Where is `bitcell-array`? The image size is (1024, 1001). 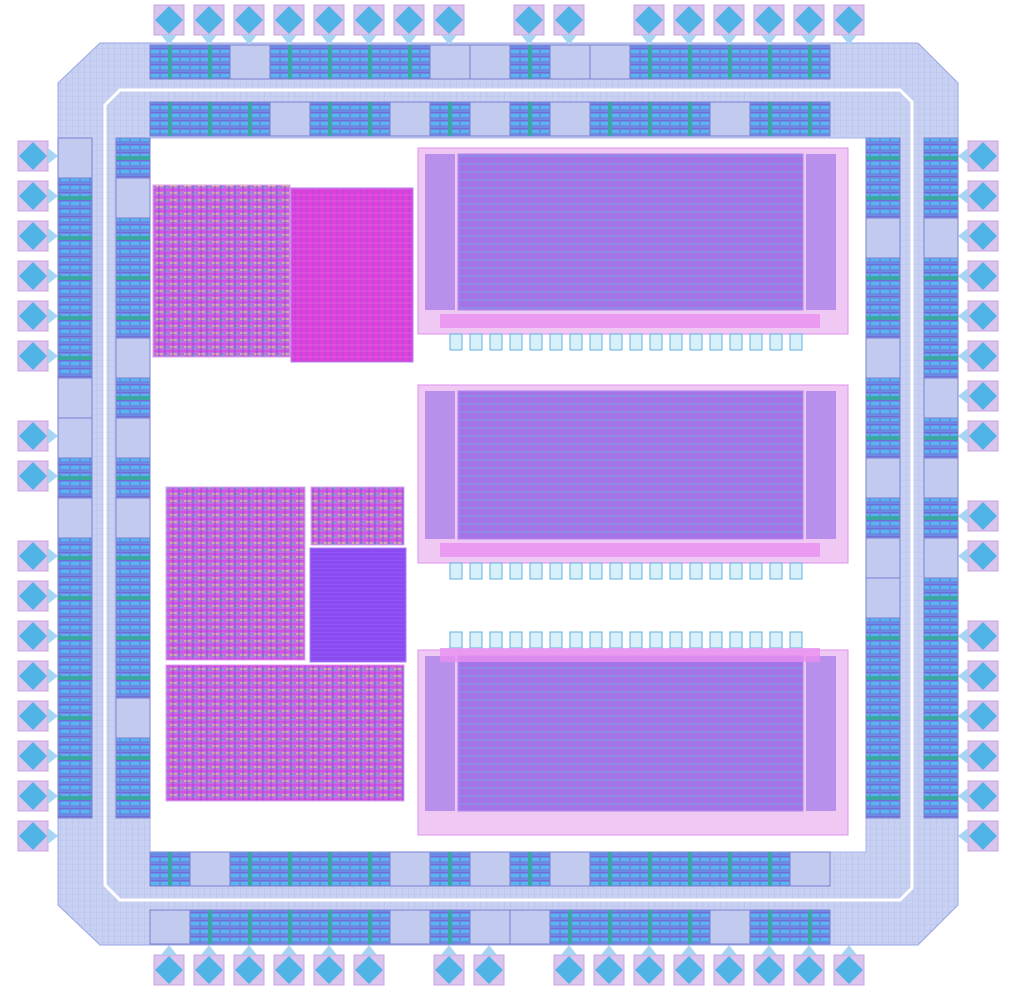 bitcell-array is located at coordinates (630, 232).